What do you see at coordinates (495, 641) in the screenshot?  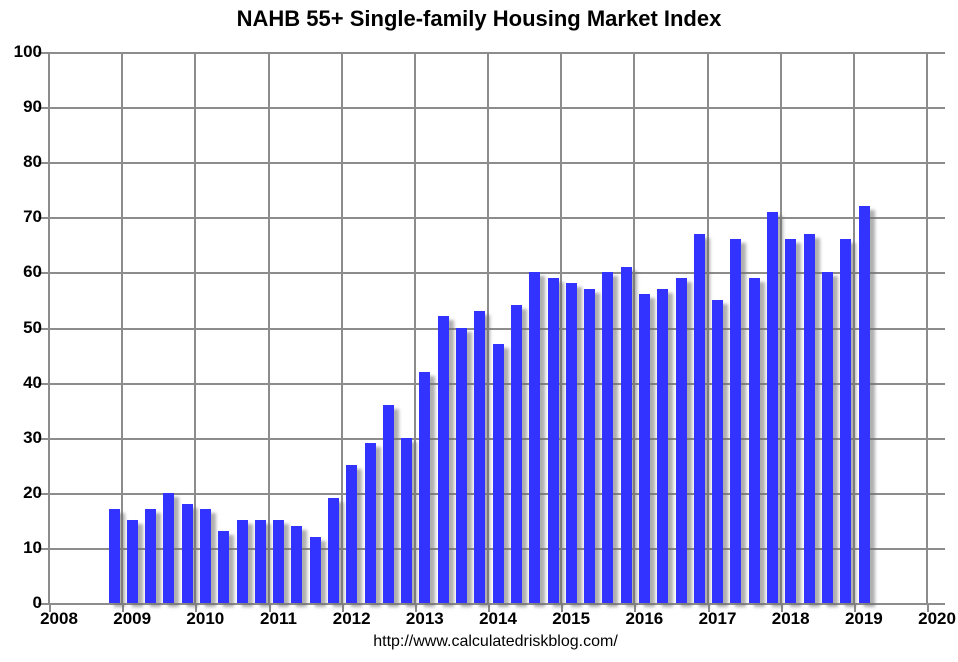 I see `footer-url: http://www.calculatedriskblog.com/` at bounding box center [495, 641].